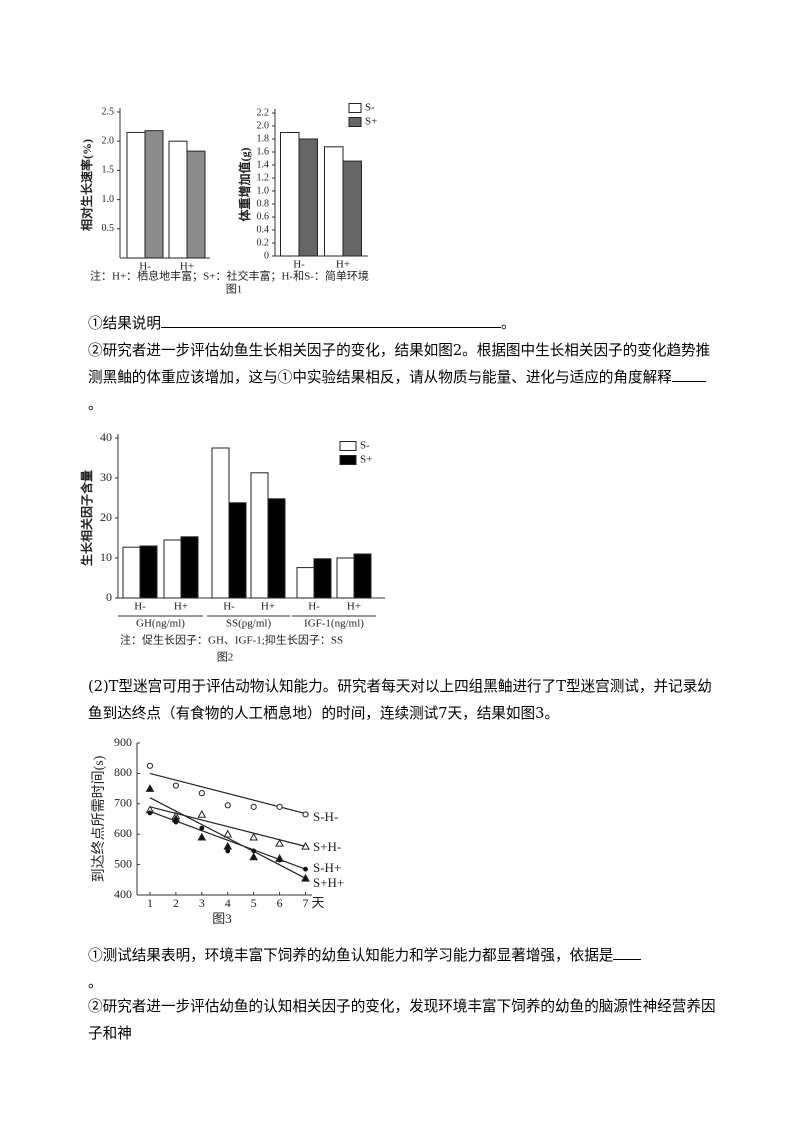 The image size is (800, 1132). What do you see at coordinates (106, 517) in the screenshot?
I see `y-tick-label: 20` at bounding box center [106, 517].